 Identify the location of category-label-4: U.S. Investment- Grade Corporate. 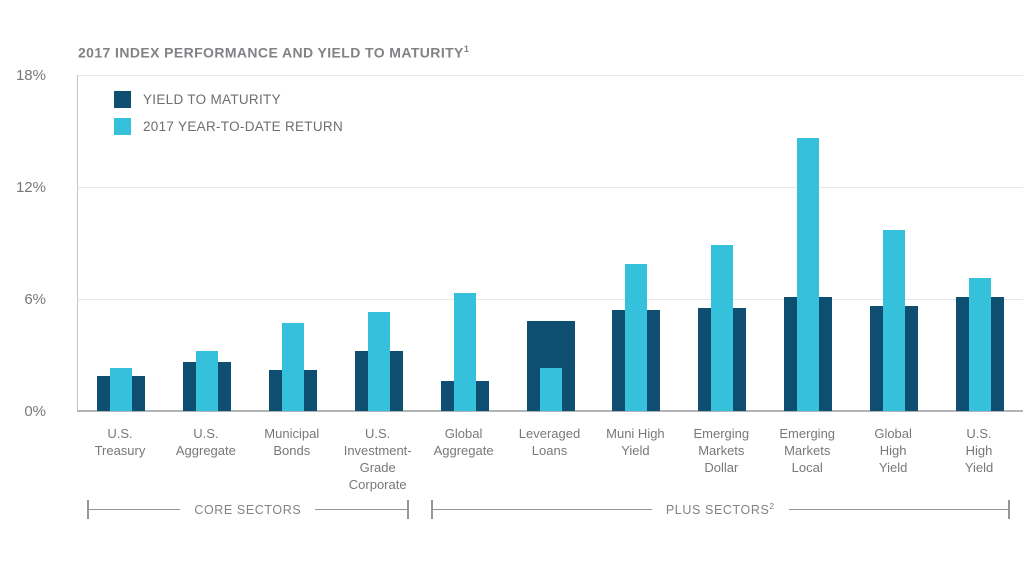
(377, 459).